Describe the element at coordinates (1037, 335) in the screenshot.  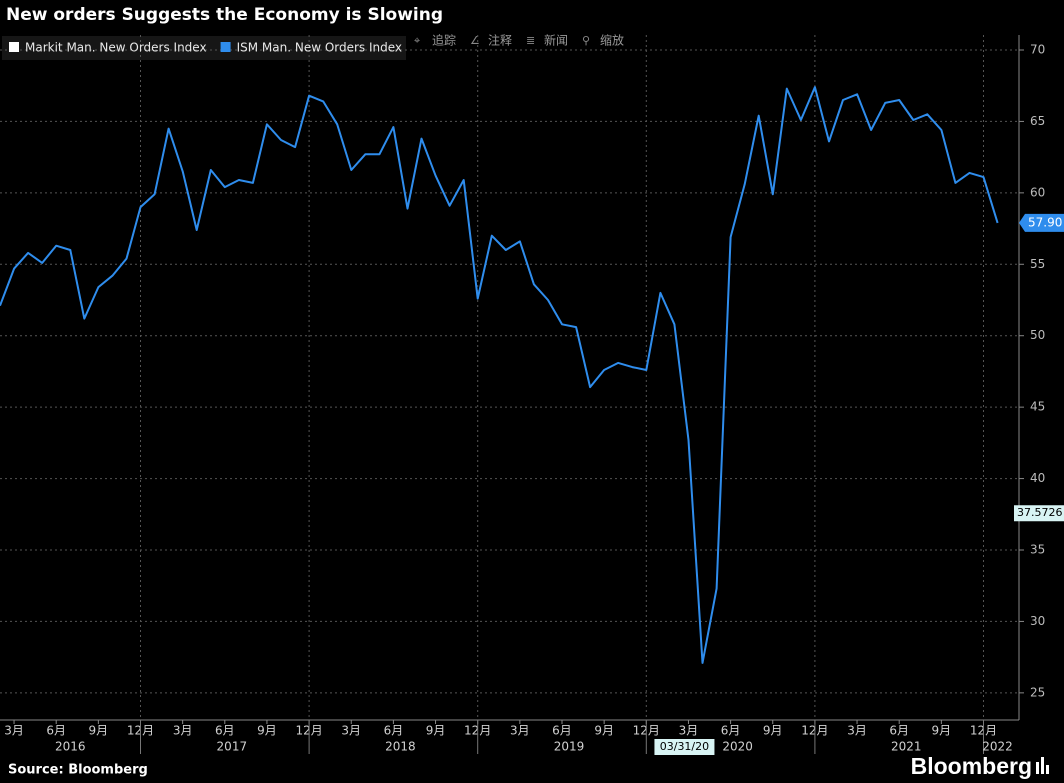
I see `y-tick-label: 50` at that location.